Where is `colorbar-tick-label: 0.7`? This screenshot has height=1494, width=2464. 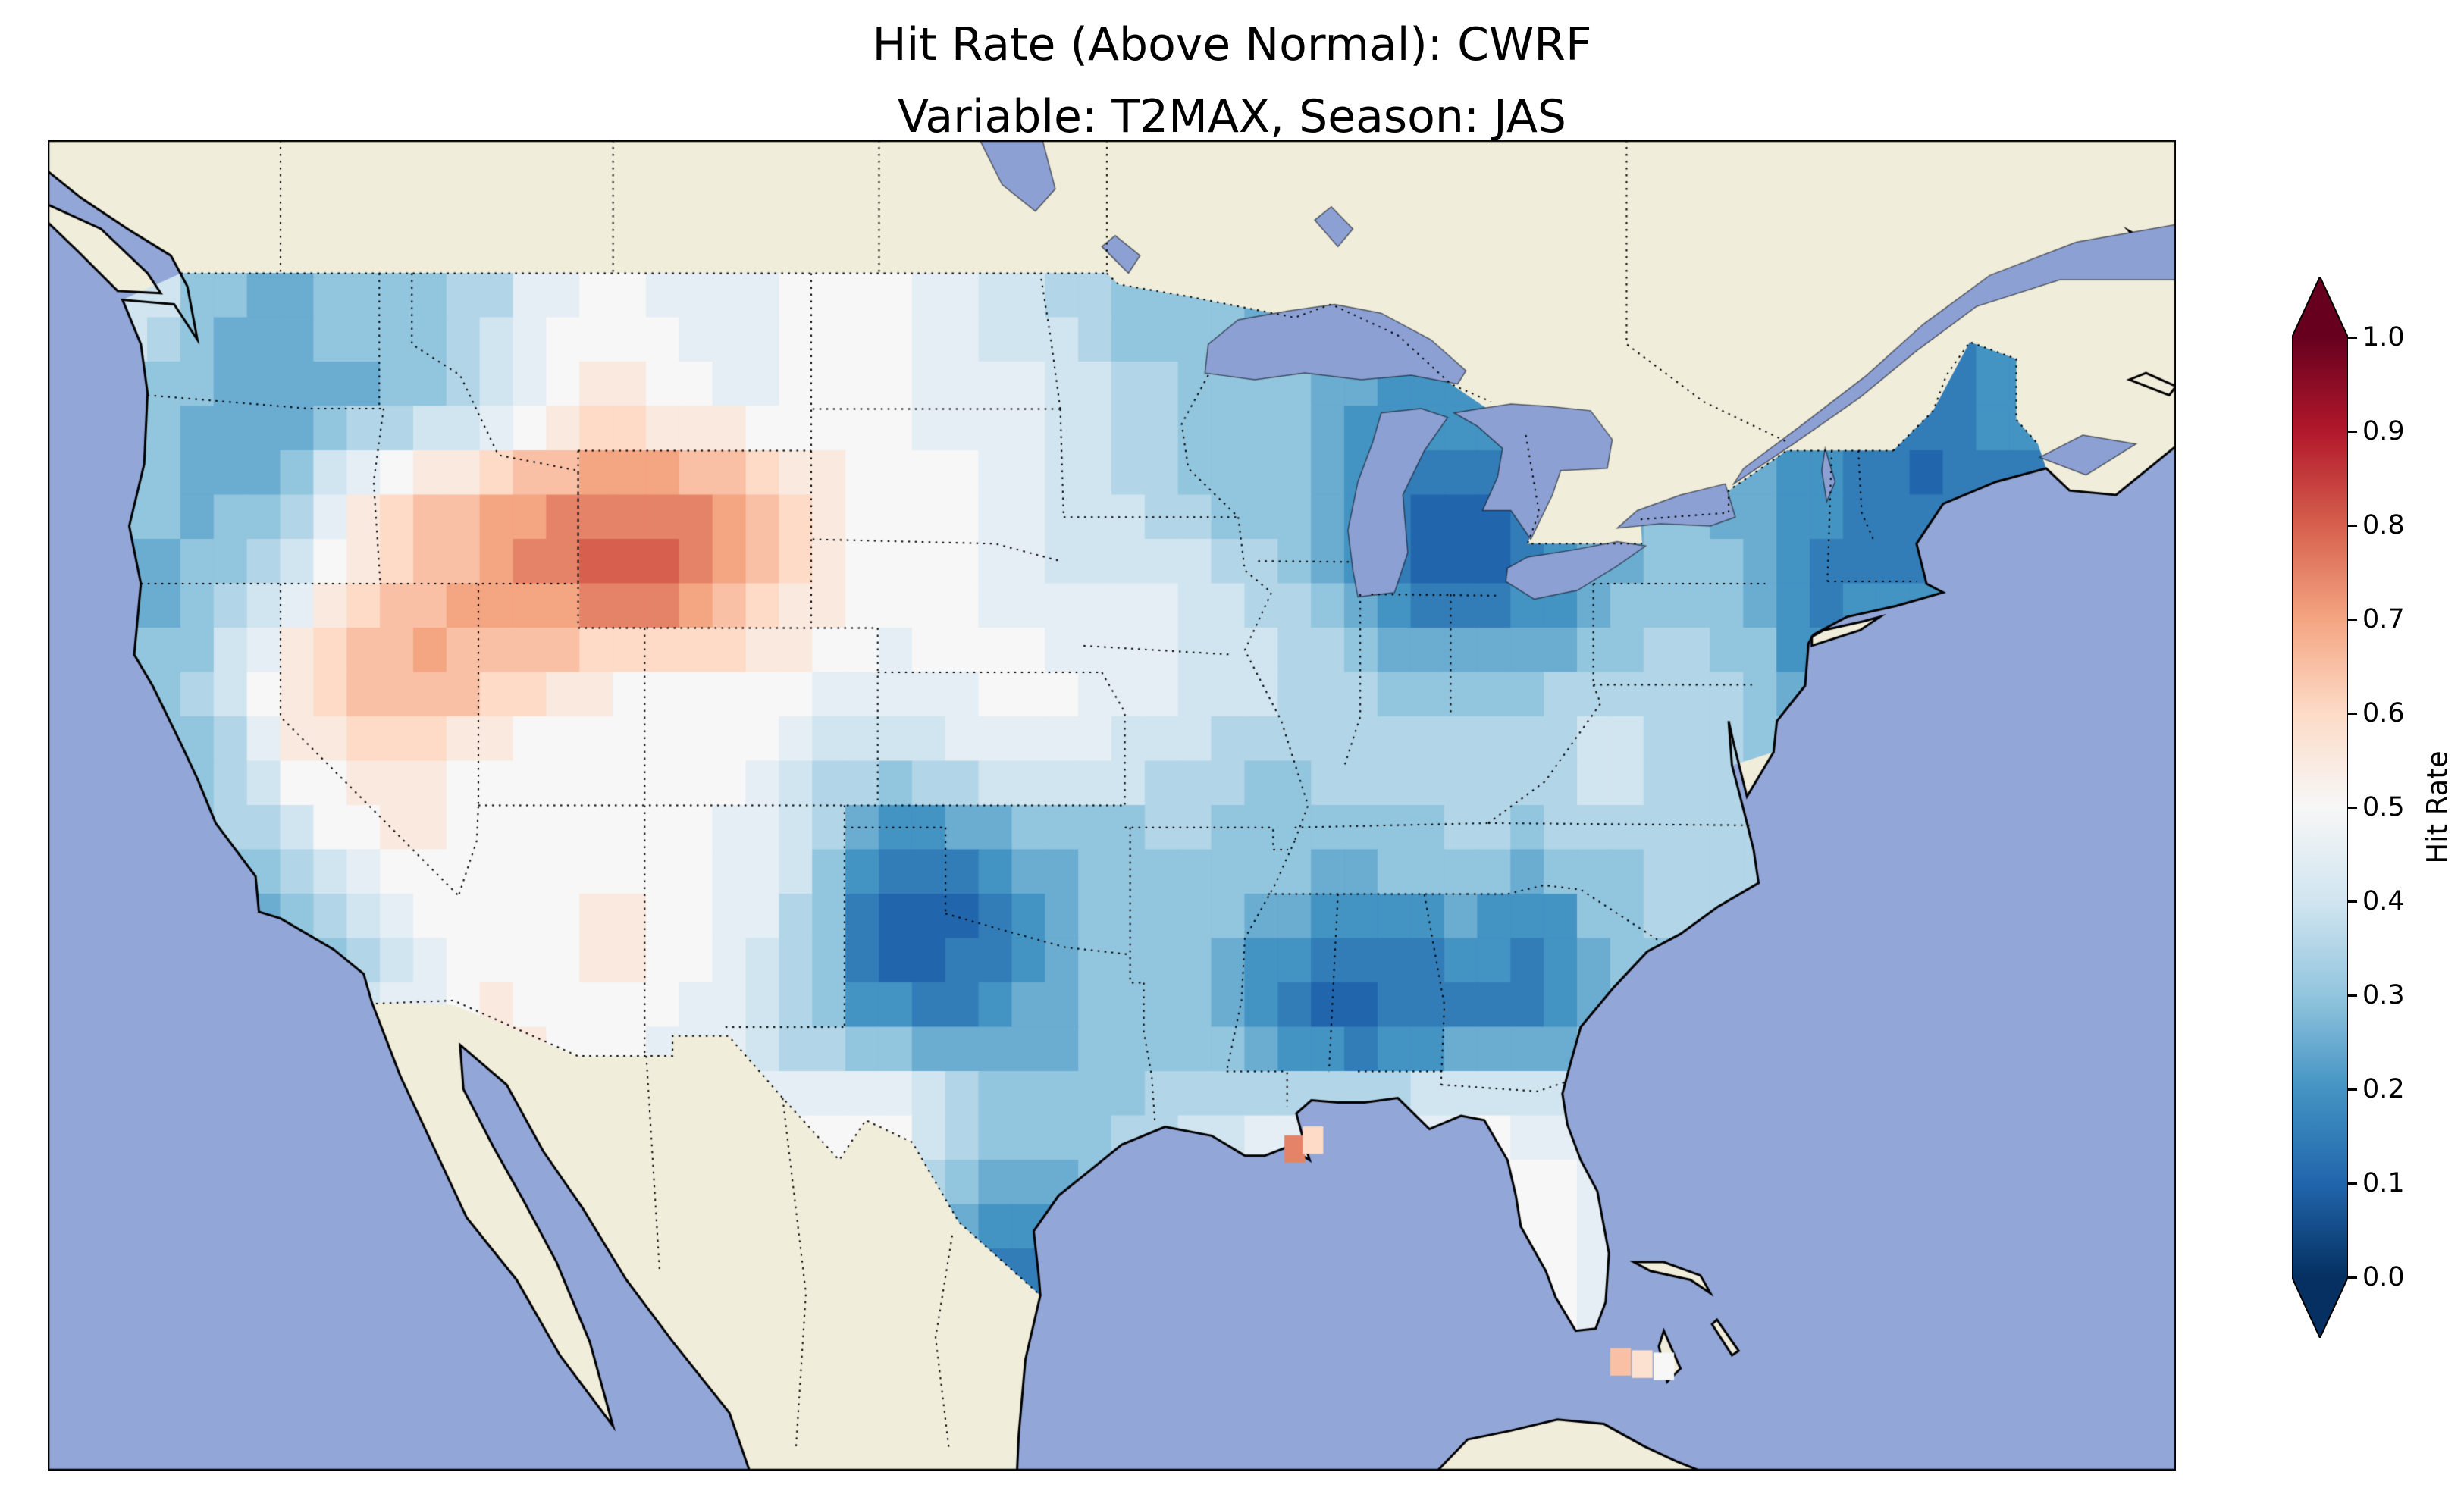
colorbar-tick-label: 0.7 is located at coordinates (2384, 619).